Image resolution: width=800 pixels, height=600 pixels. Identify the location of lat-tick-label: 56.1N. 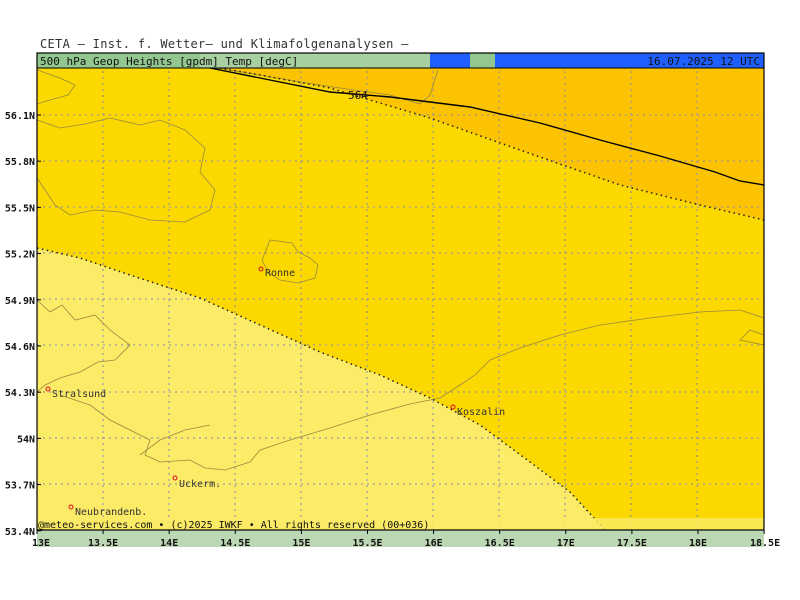
(20, 116).